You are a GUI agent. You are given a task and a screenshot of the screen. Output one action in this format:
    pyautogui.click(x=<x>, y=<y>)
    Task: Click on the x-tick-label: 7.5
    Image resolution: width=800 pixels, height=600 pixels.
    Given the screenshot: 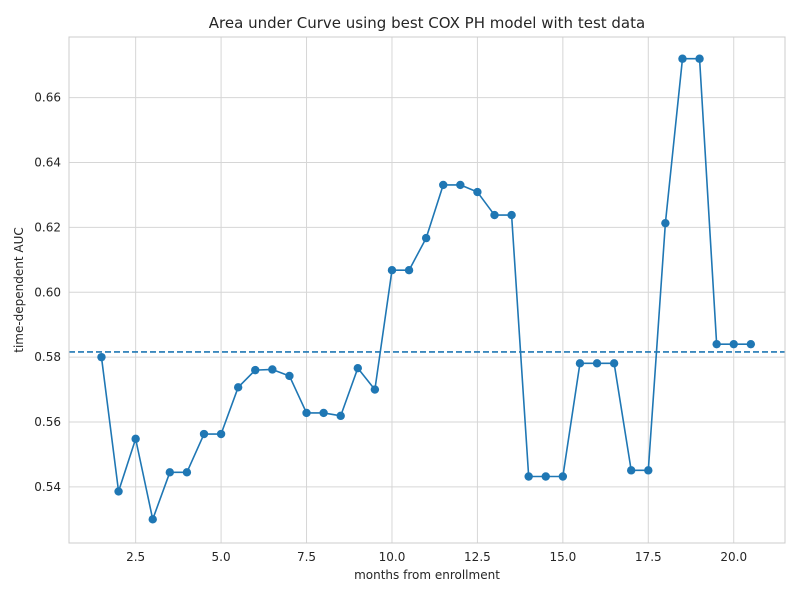 What is the action you would take?
    pyautogui.click(x=306, y=557)
    